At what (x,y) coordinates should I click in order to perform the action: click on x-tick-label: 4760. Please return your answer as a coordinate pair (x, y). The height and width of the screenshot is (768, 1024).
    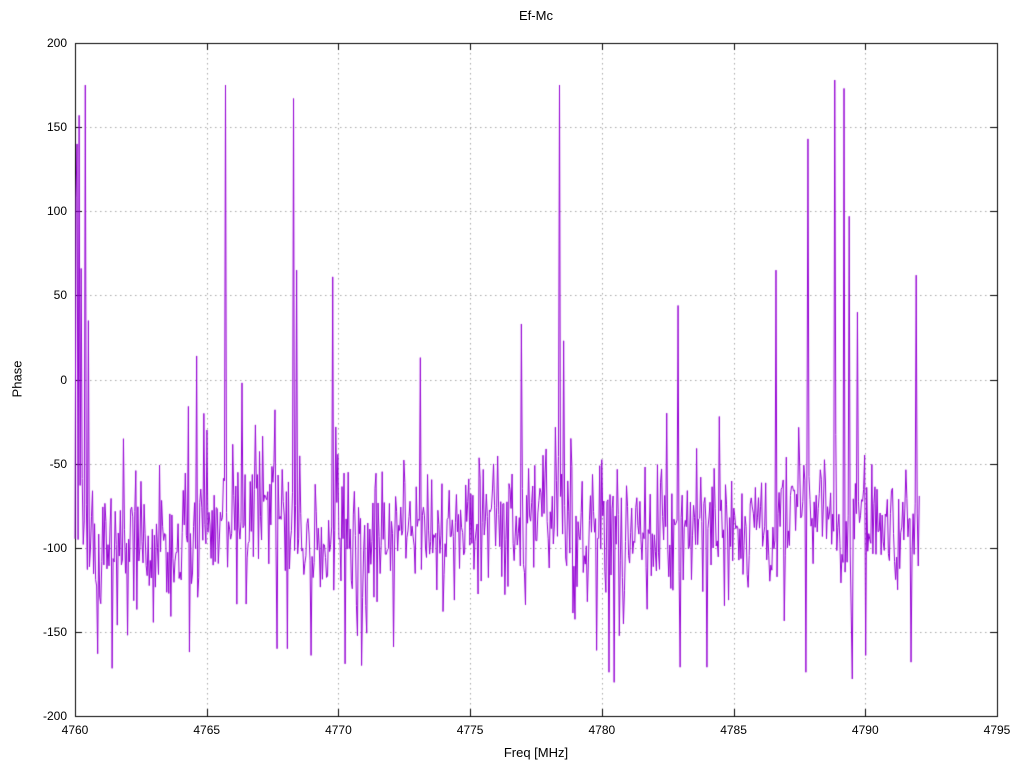
    Looking at the image, I should click on (75, 730).